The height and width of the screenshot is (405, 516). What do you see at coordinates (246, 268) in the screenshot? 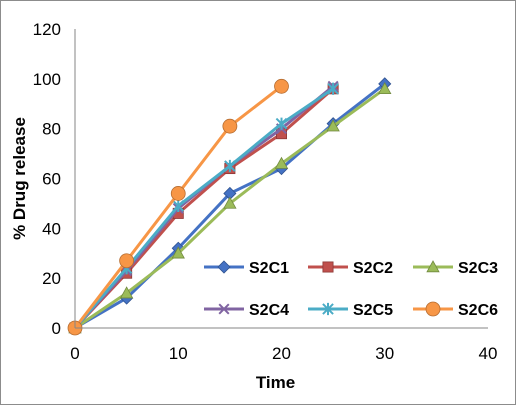
I see `legend-item-s2c1: S2C1` at bounding box center [246, 268].